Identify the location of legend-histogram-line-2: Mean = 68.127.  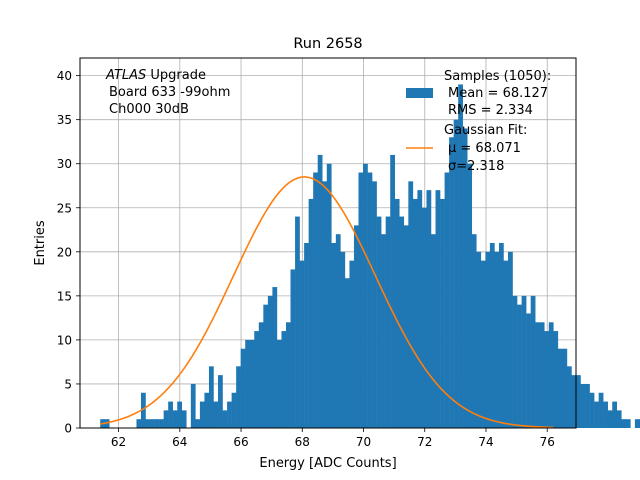
(498, 93).